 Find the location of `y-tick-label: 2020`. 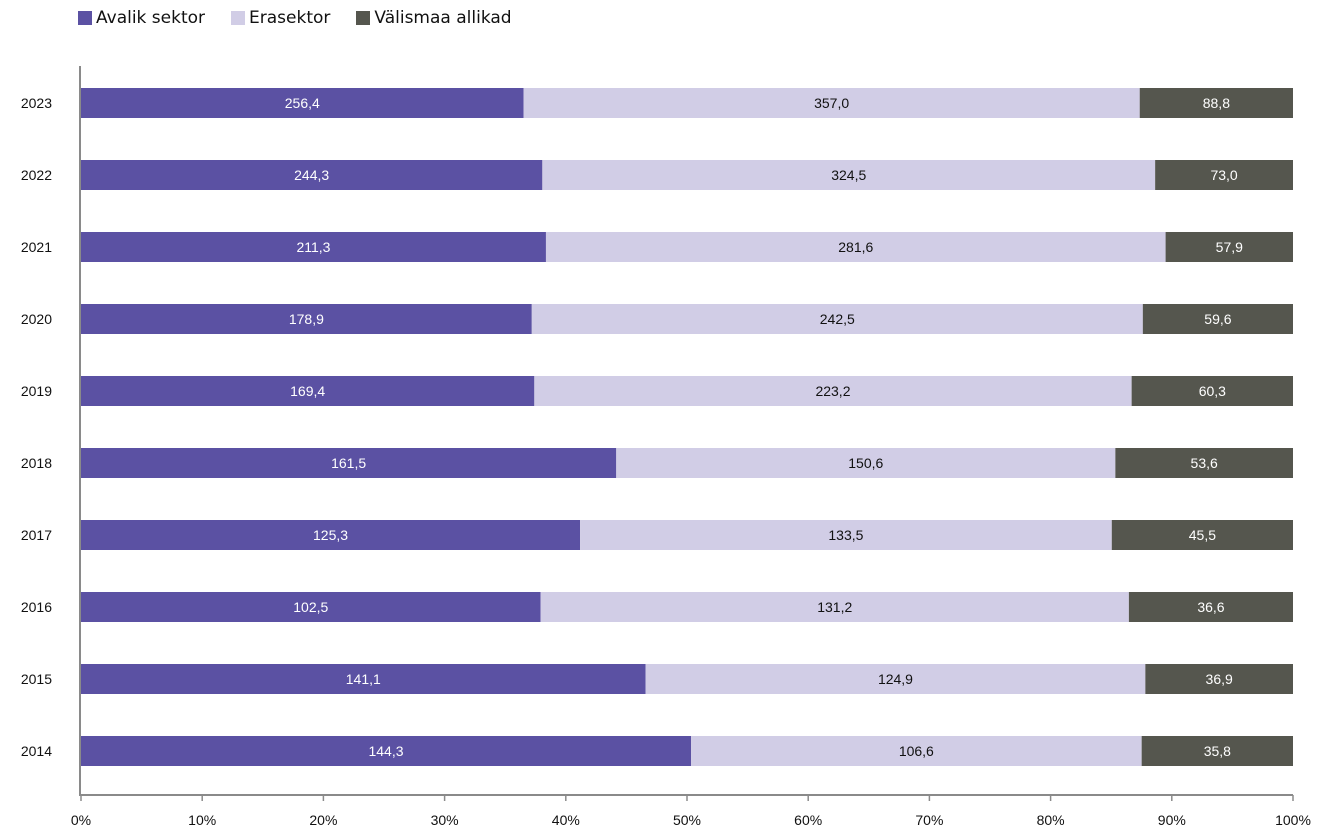

y-tick-label: 2020 is located at coordinates (36, 319).